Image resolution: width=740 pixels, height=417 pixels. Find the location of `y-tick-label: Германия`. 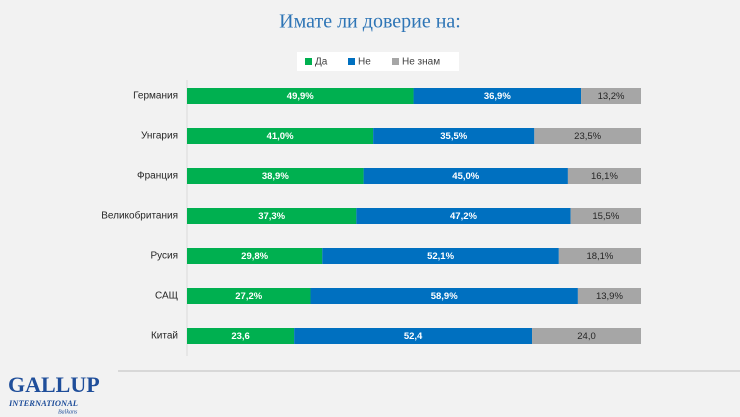

y-tick-label: Германия is located at coordinates (155, 96).